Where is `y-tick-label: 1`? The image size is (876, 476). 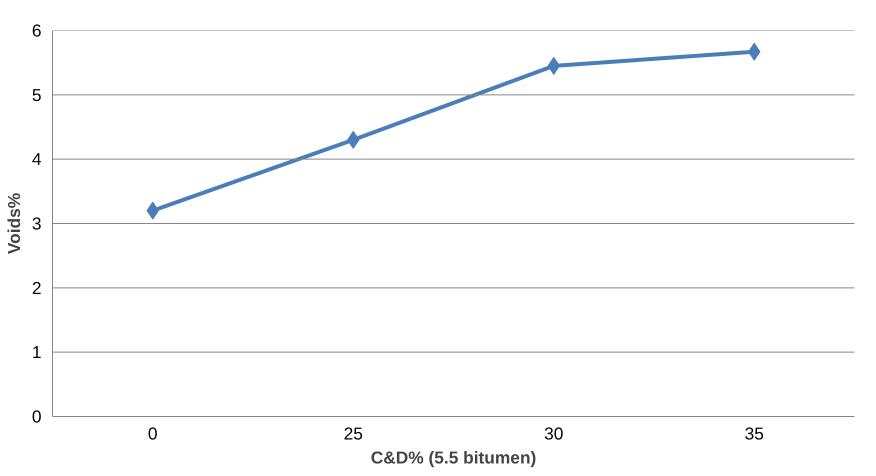 y-tick-label: 1 is located at coordinates (37, 352).